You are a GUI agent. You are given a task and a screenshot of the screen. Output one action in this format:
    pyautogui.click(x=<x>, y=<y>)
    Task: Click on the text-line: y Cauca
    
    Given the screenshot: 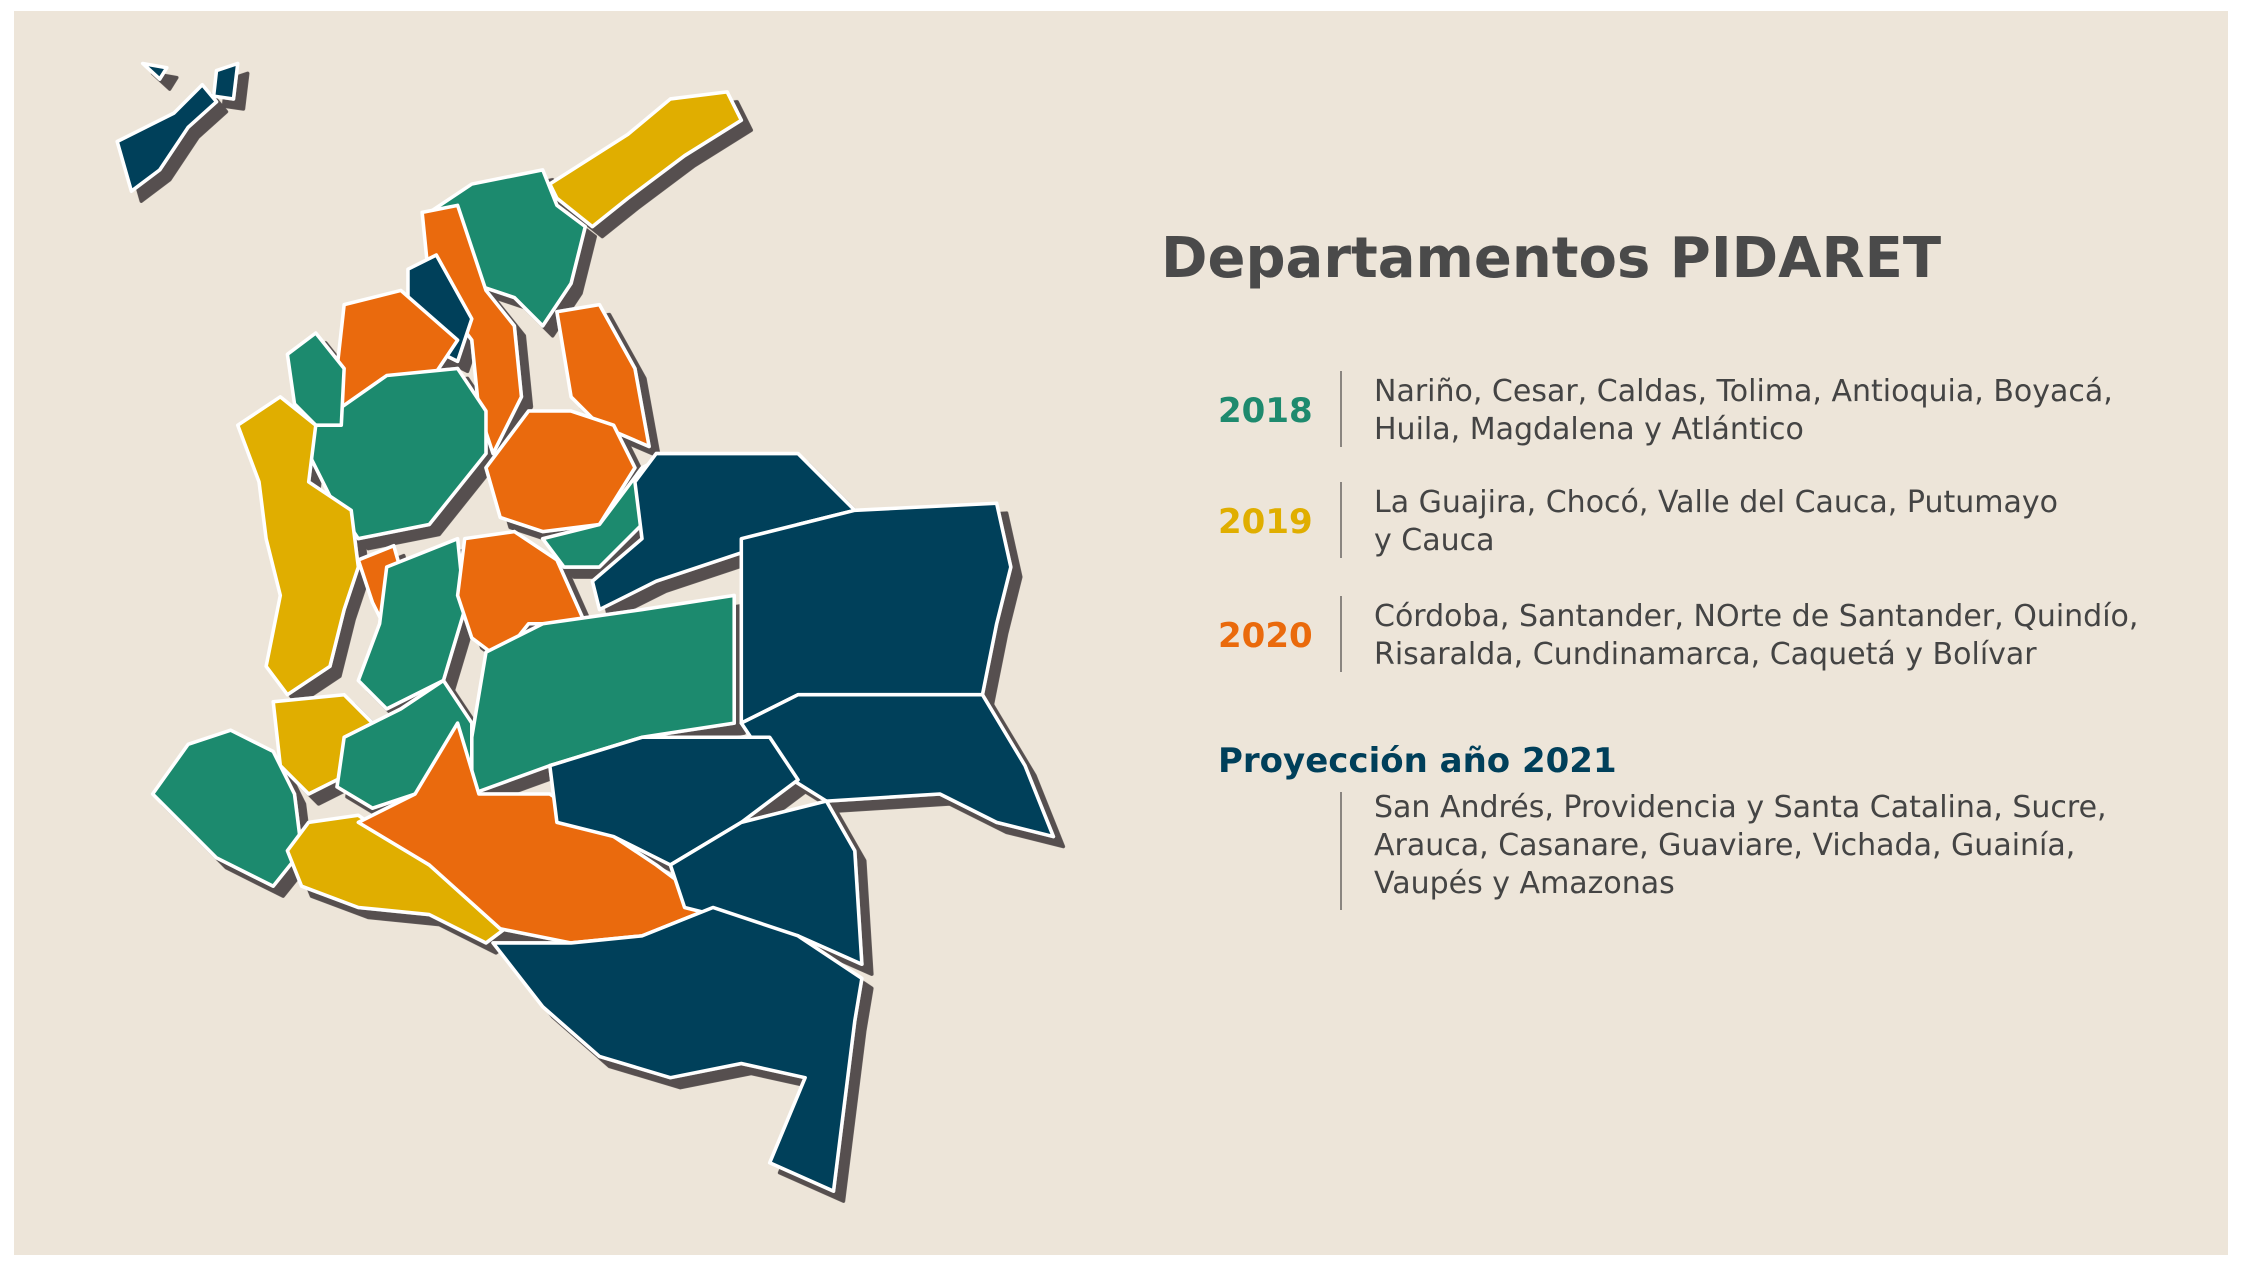 What is the action you would take?
    pyautogui.click(x=1434, y=540)
    